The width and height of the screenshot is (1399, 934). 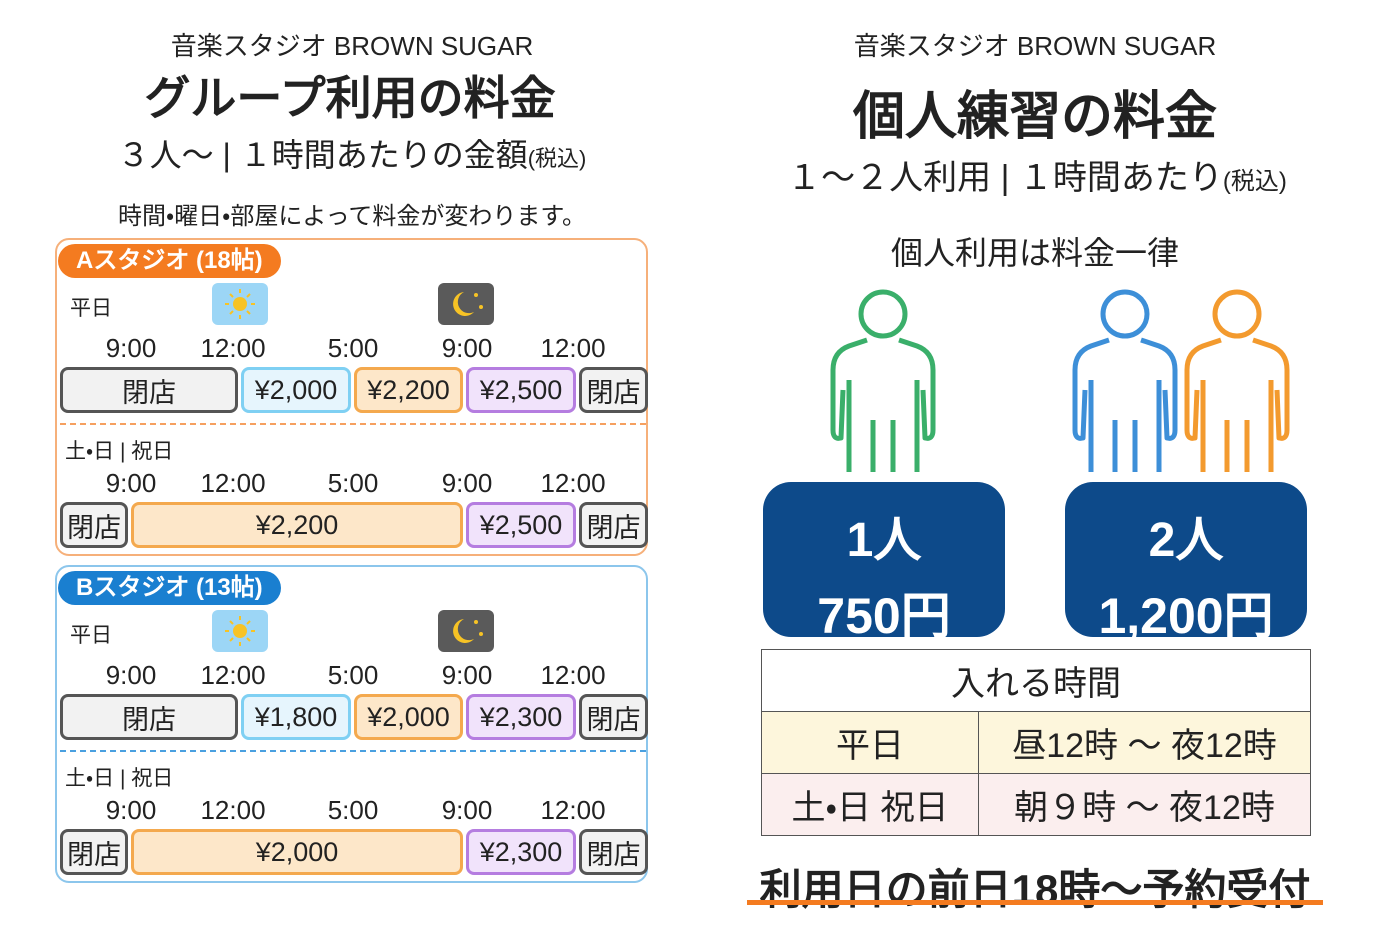 I want to click on title: 個人練習の料金, so click(x=1035, y=117).